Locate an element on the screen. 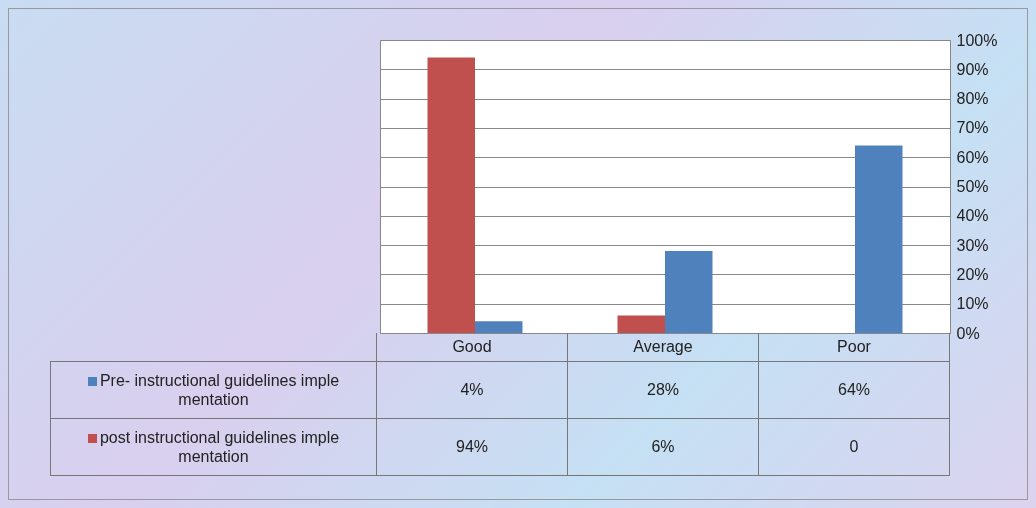 The image size is (1036, 508). y-tick-label: 0% is located at coordinates (968, 333).